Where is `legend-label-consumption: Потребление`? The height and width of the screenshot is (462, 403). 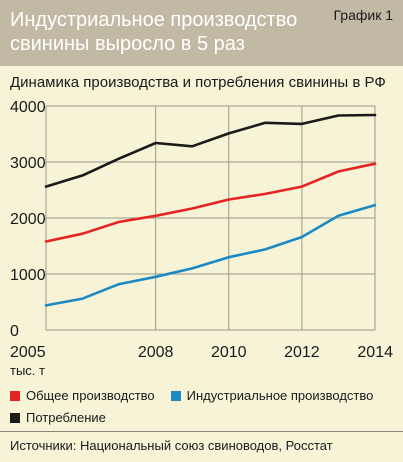 legend-label-consumption: Потребление is located at coordinates (66, 417).